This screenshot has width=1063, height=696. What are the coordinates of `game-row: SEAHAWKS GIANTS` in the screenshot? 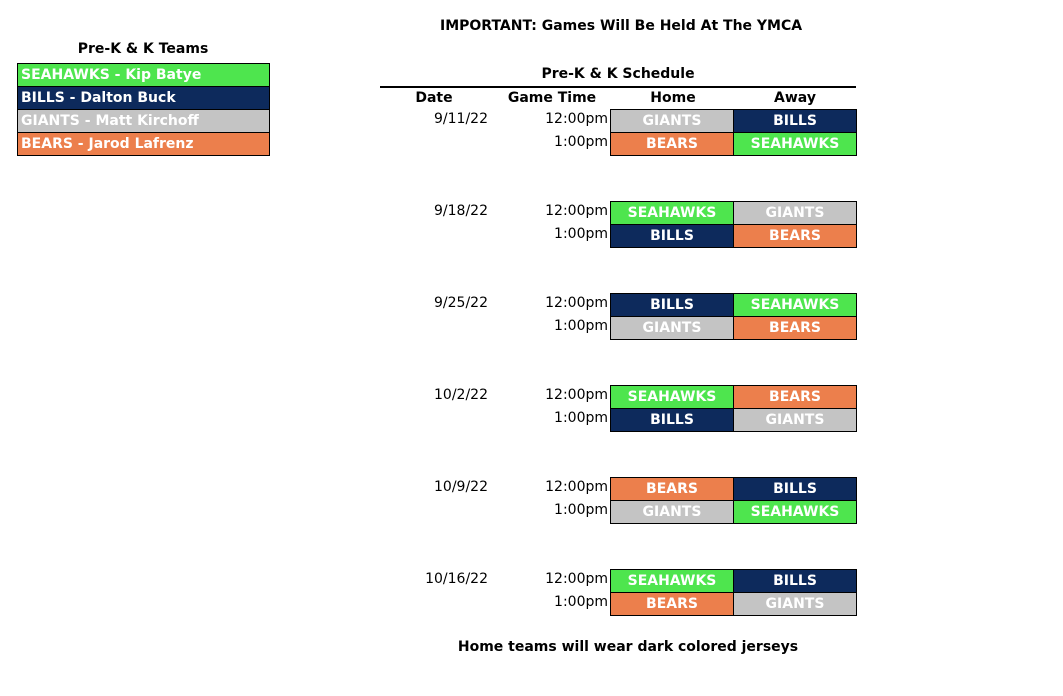 It's located at (733, 213).